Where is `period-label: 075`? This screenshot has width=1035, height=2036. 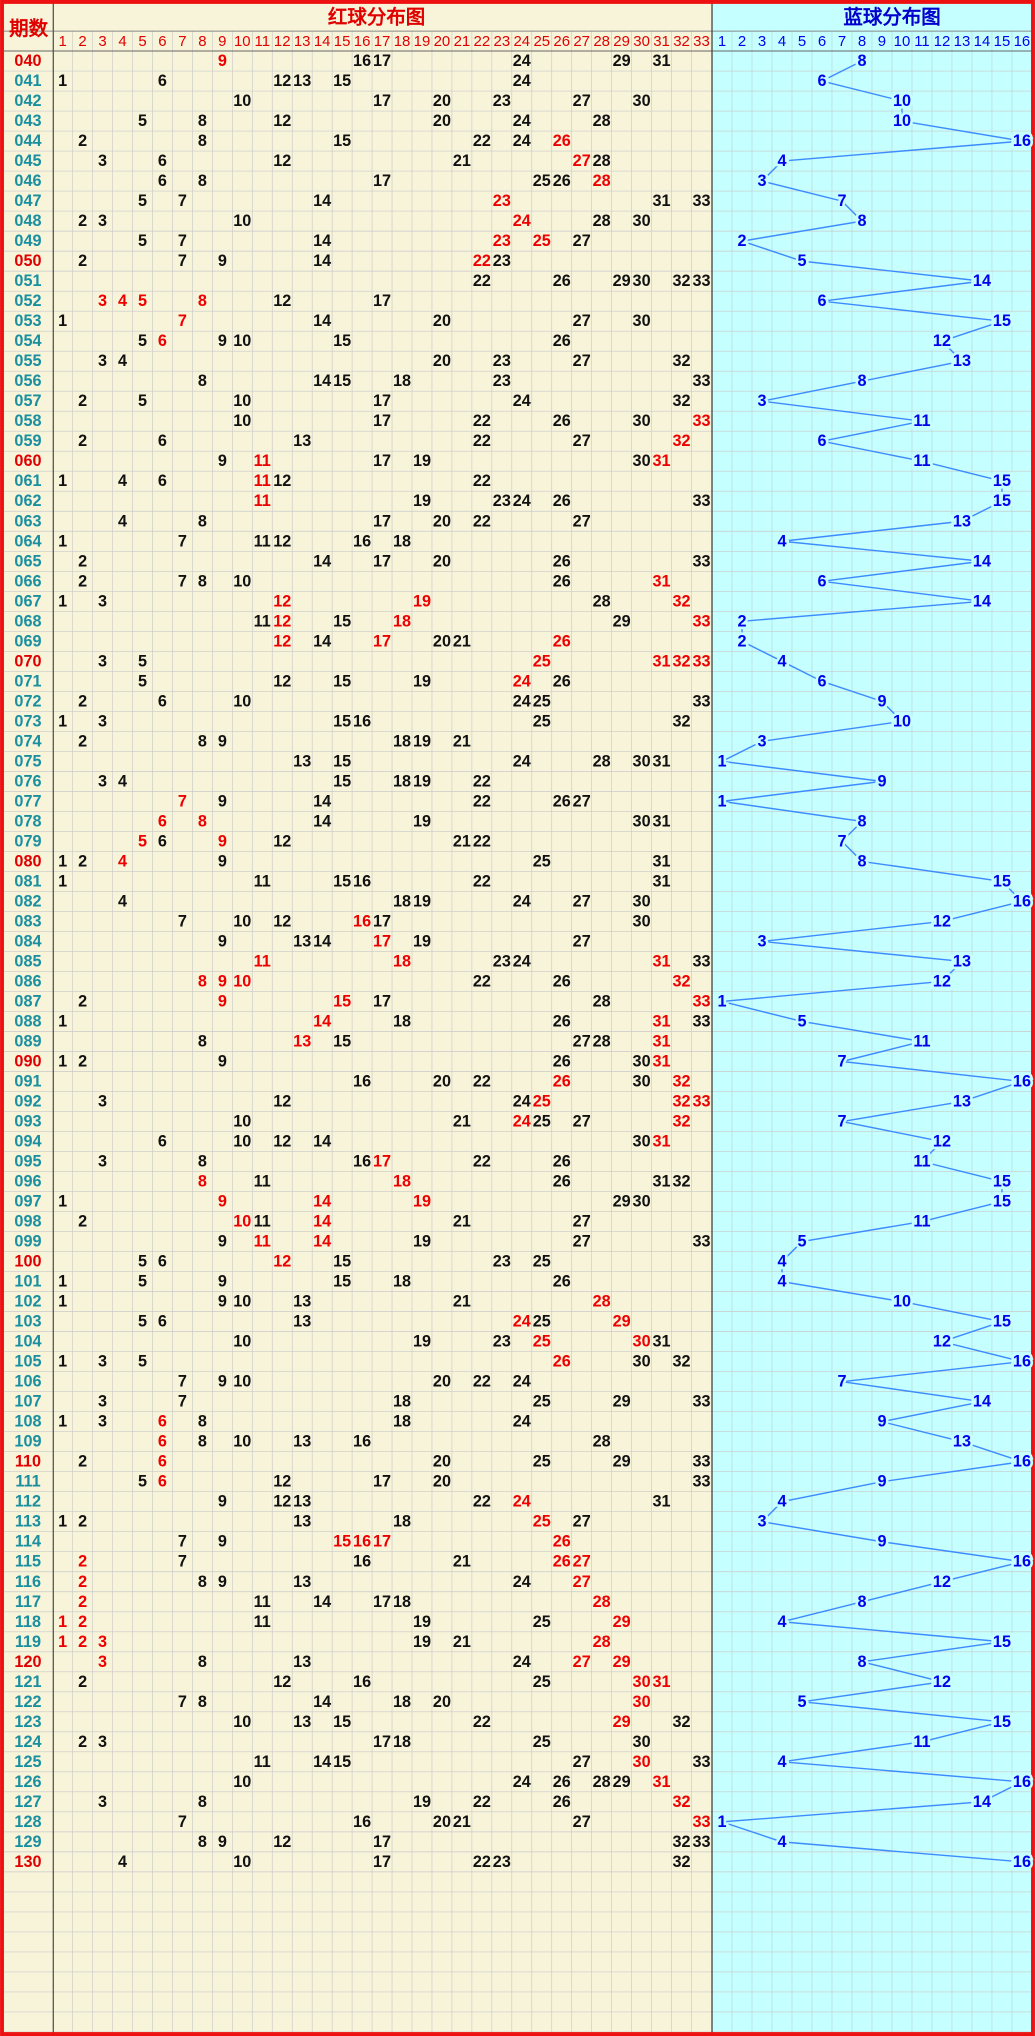
period-label: 075 is located at coordinates (27, 761).